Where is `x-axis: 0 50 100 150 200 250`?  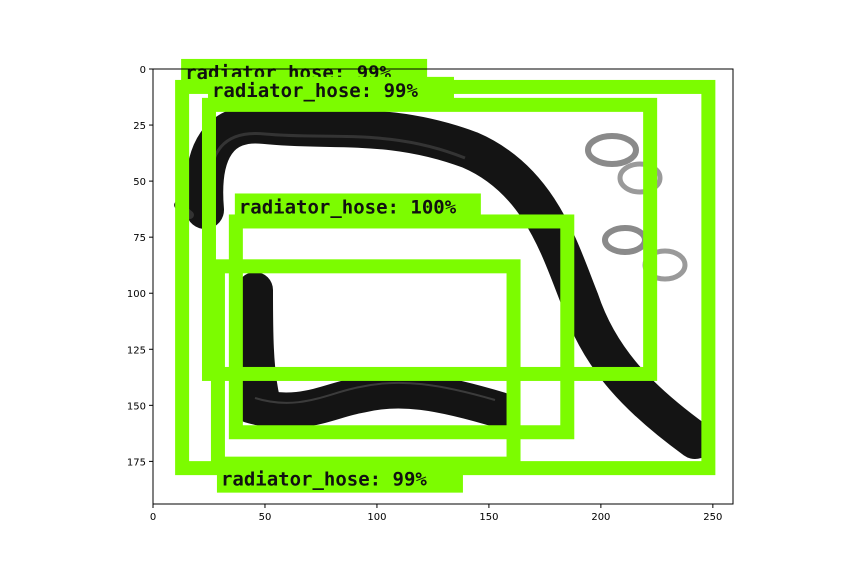 x-axis: 0 50 100 150 200 250 is located at coordinates (436, 513).